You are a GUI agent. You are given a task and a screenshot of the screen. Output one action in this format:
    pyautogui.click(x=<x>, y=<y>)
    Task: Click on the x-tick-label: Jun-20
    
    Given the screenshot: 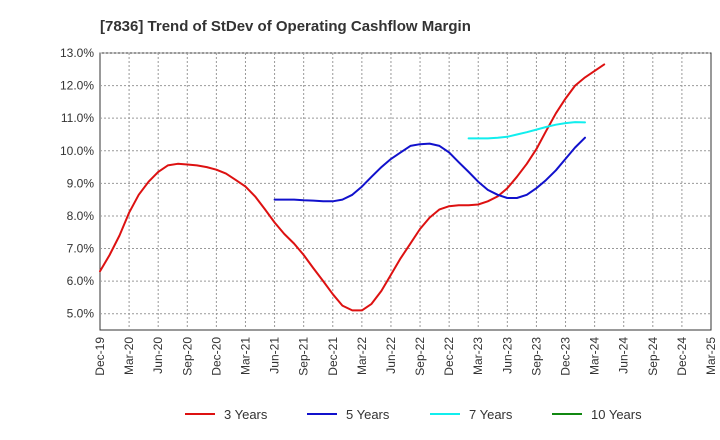 What is the action you would take?
    pyautogui.click(x=158, y=355)
    